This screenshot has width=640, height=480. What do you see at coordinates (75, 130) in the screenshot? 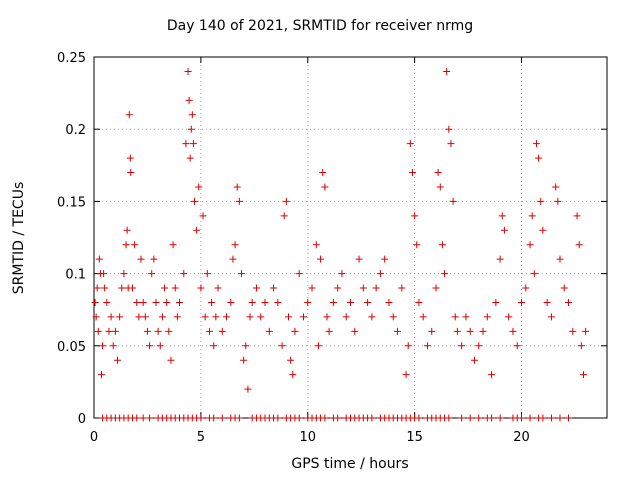
I see `y-tick-label: 0.2` at bounding box center [75, 130].